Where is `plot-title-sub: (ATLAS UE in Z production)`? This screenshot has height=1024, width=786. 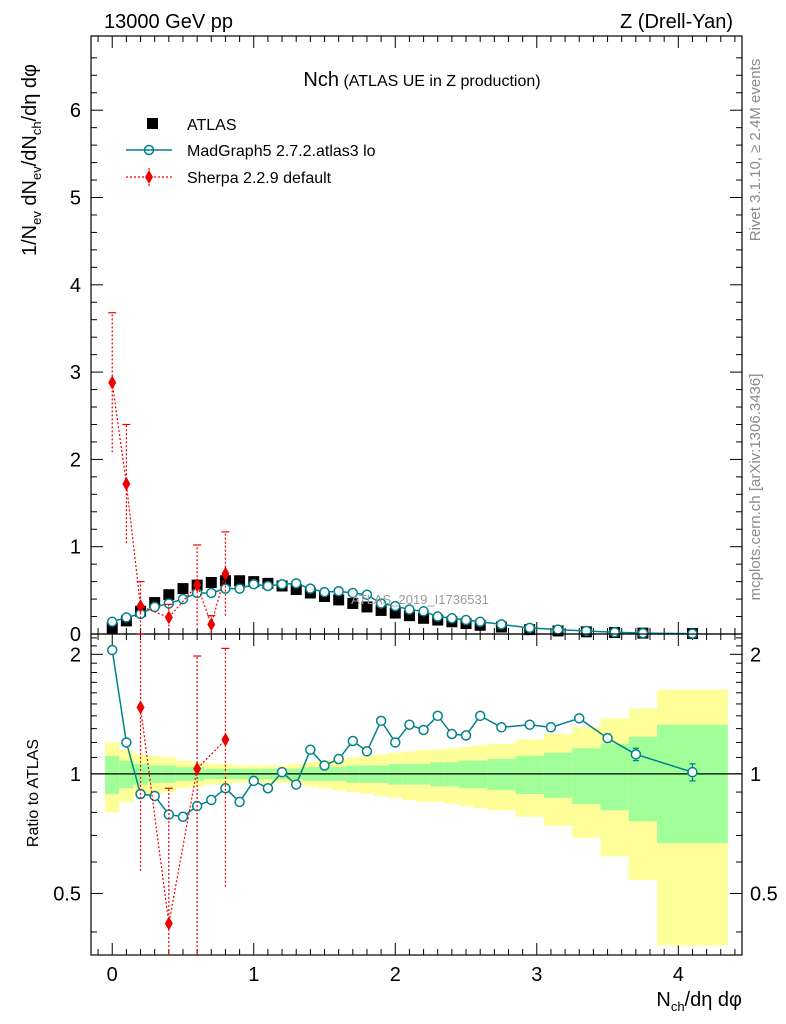 plot-title-sub: (ATLAS UE in Z production) is located at coordinates (441, 81).